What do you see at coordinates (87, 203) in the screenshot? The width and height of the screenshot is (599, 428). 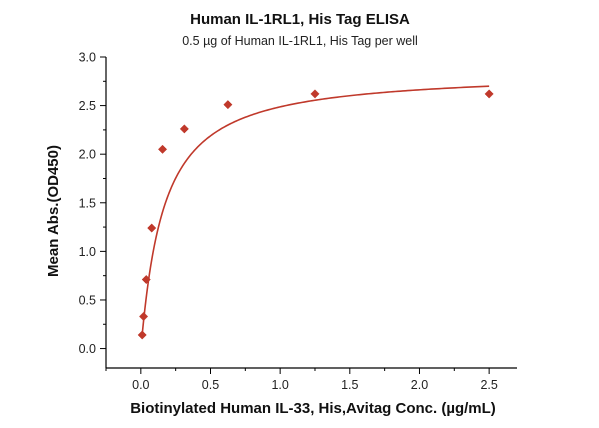 I see `y-tick-label: 1.5` at bounding box center [87, 203].